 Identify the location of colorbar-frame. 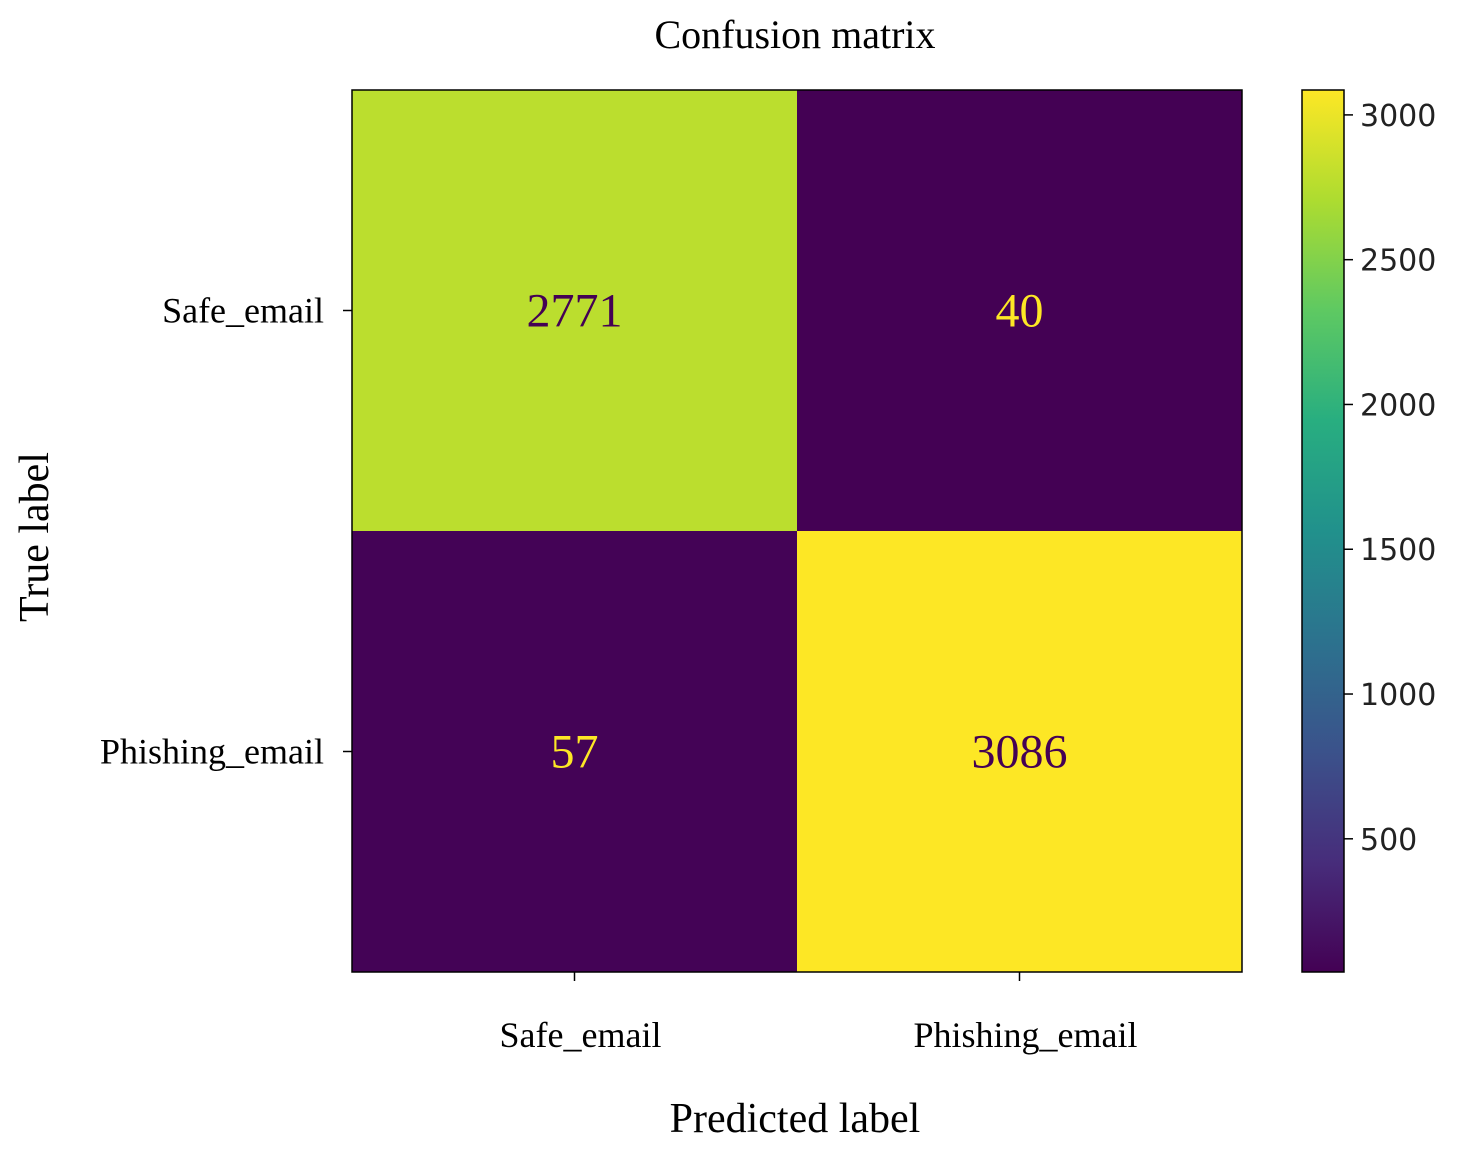
(1323, 531).